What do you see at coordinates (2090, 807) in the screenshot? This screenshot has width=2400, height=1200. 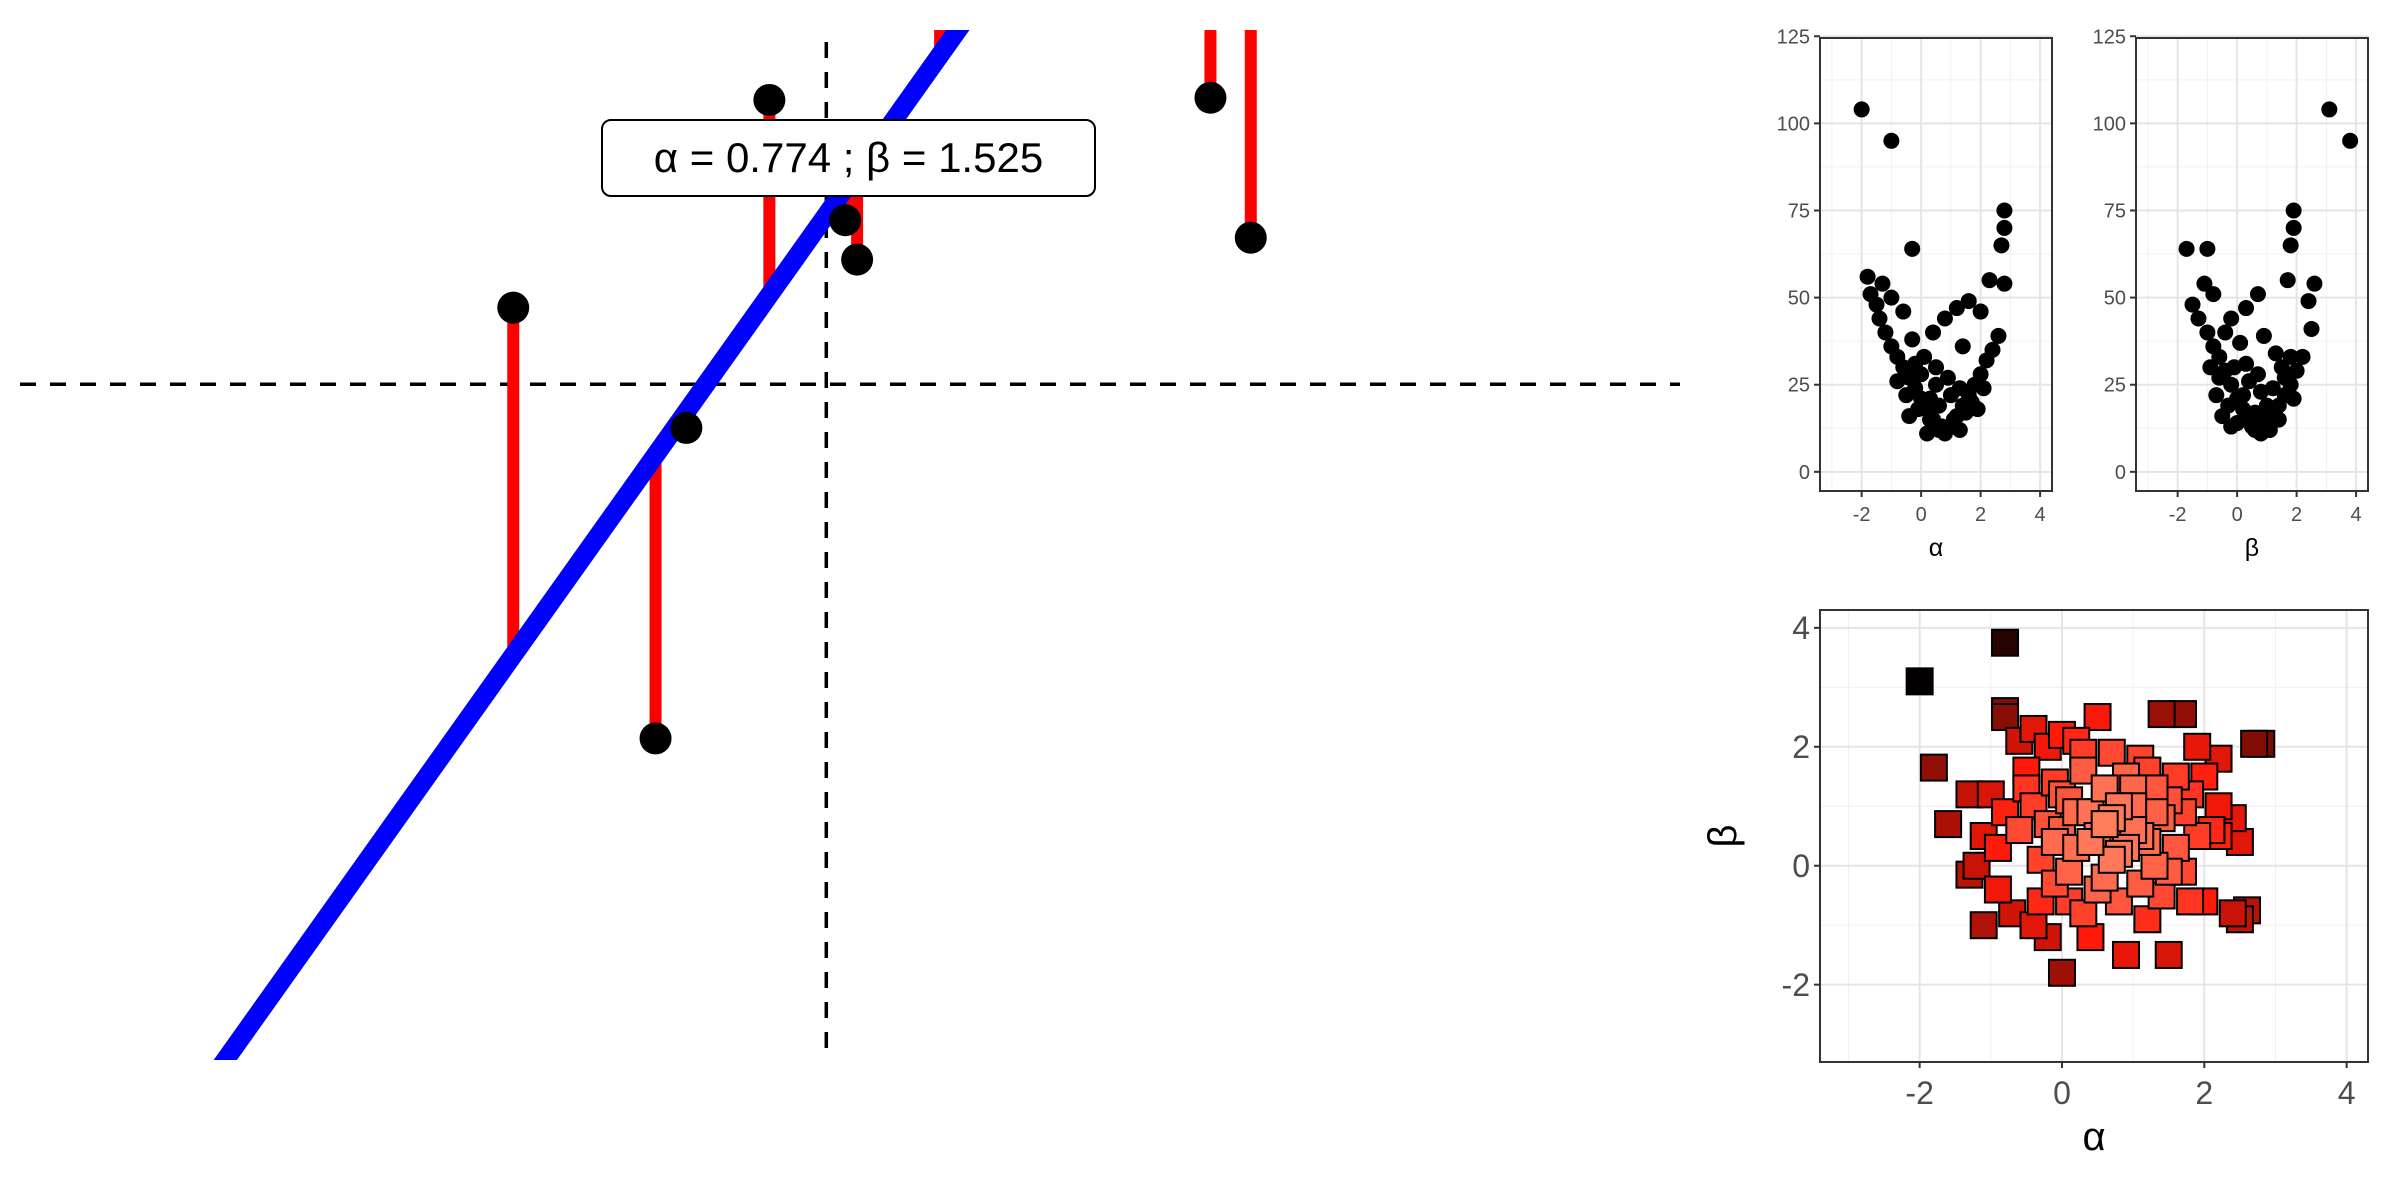 I see `ab-points` at bounding box center [2090, 807].